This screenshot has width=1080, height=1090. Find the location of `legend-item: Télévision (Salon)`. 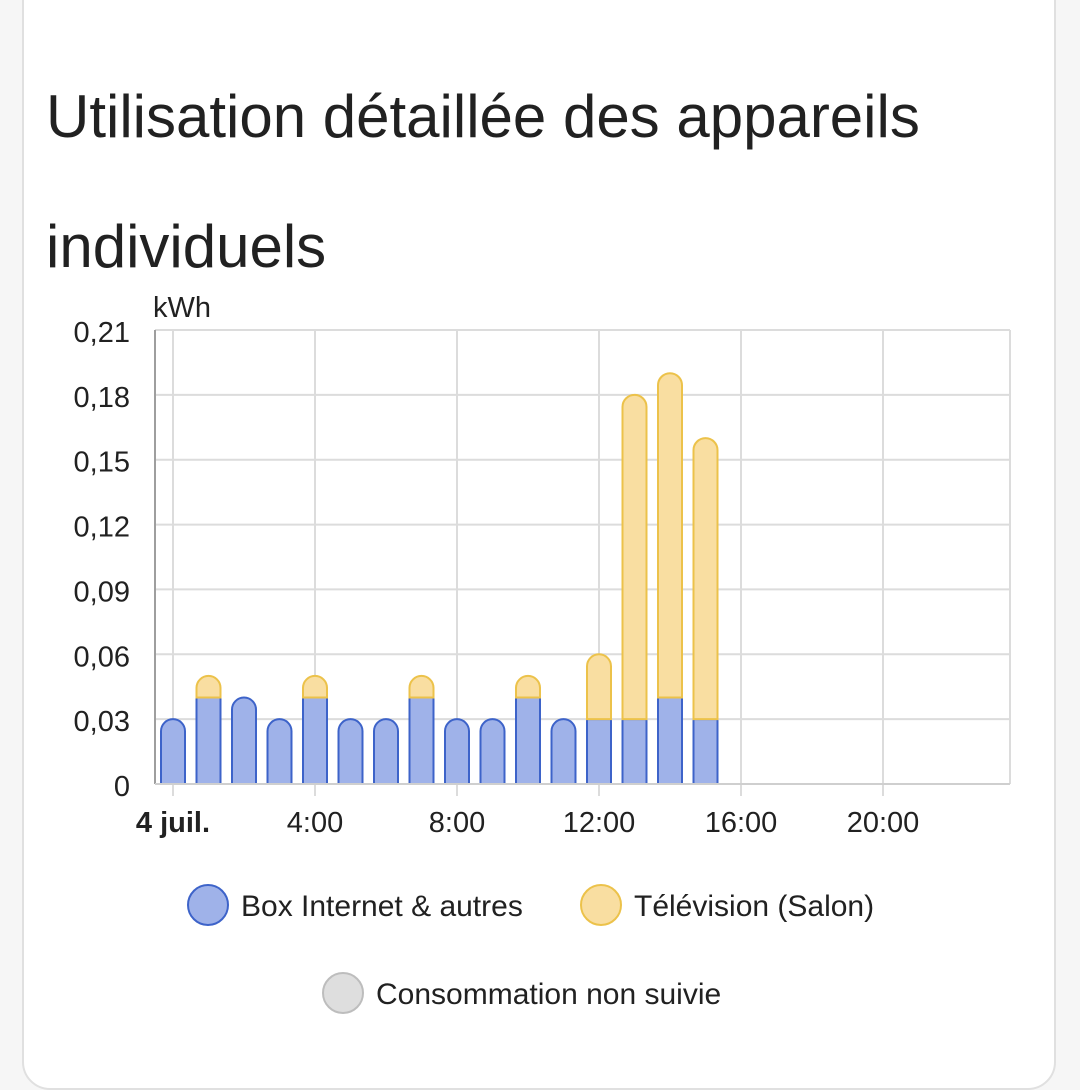

legend-item: Télévision (Salon) is located at coordinates (727, 905).